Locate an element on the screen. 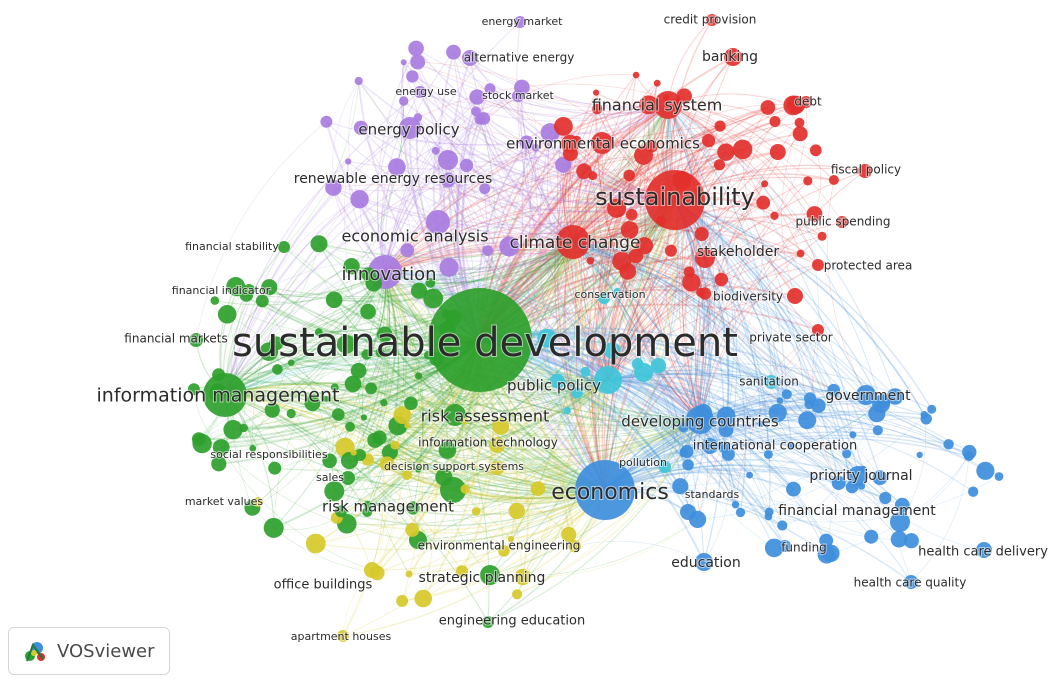 This screenshot has height=681, width=1052. label-risk-management: risk management is located at coordinates (388, 507).